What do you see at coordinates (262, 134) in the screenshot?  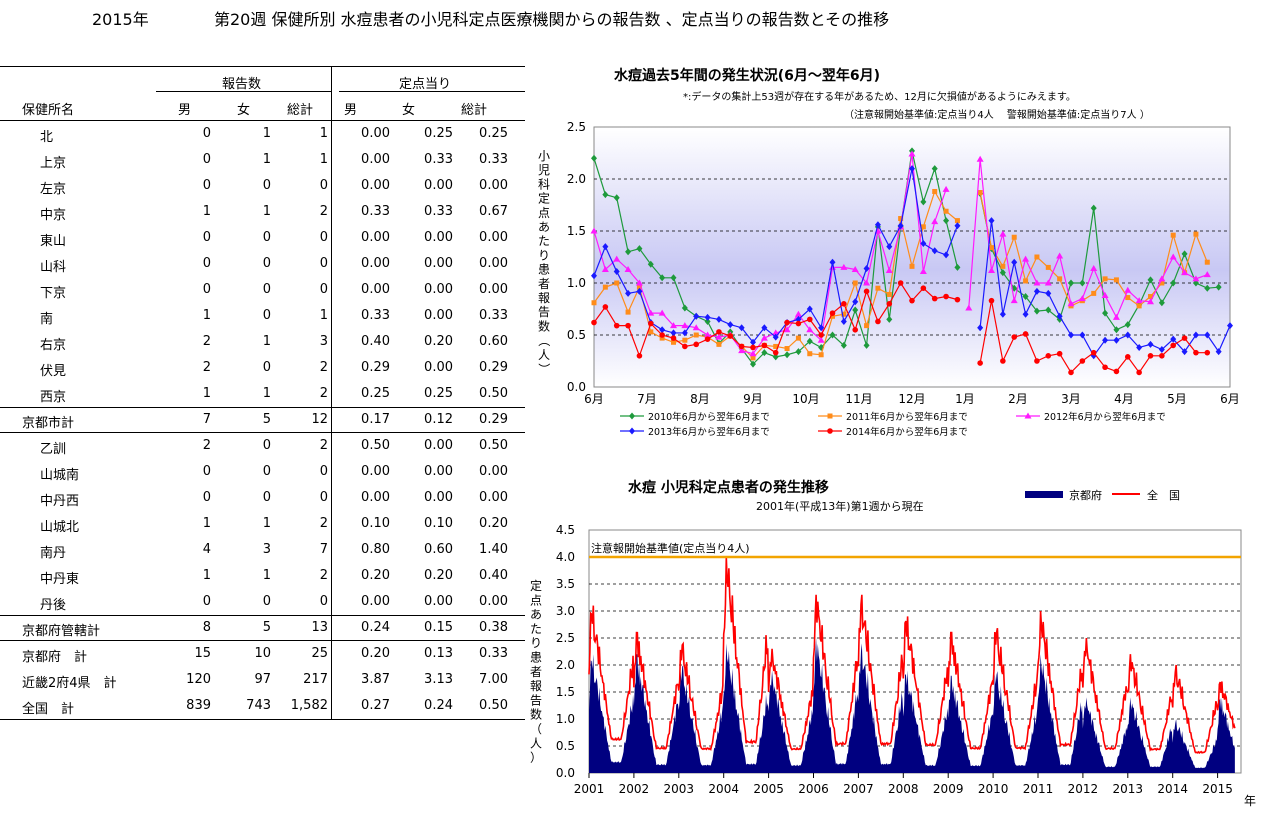 I see `table-row: 北 0 1 1 0.00 0.25 0.25` at bounding box center [262, 134].